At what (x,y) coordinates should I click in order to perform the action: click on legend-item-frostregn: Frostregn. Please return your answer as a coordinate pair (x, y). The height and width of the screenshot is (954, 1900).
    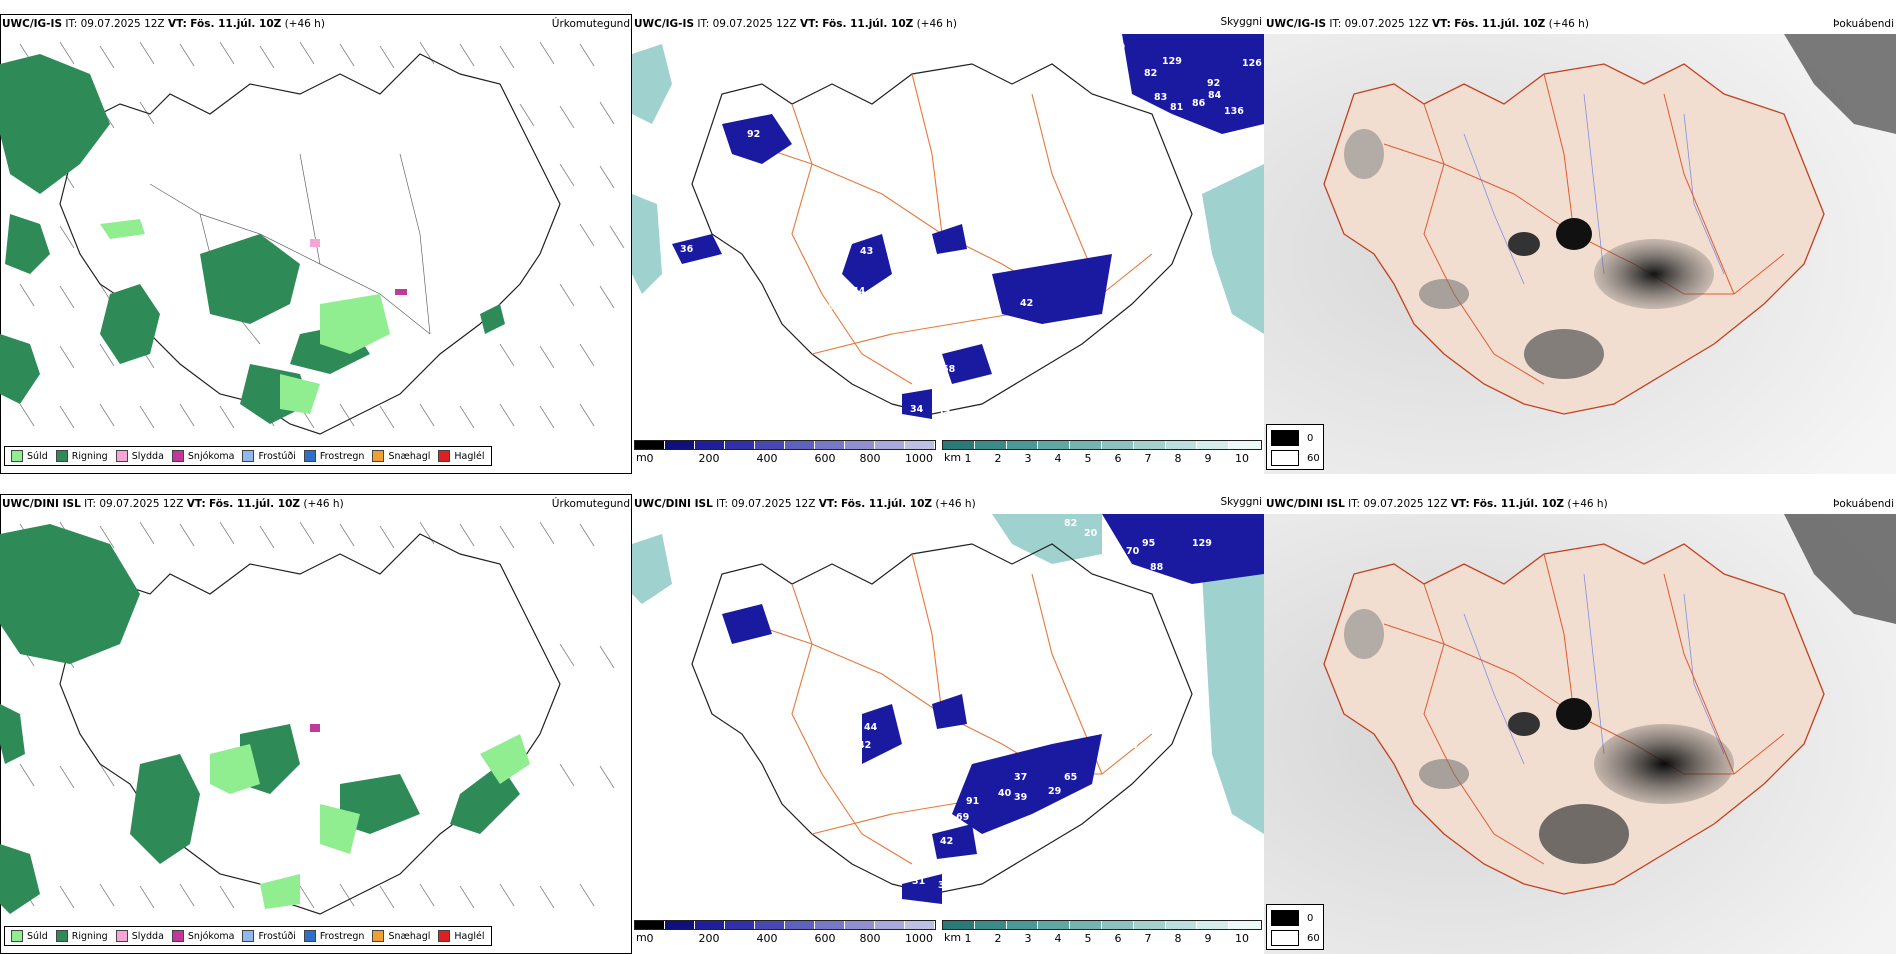
    Looking at the image, I should click on (333, 936).